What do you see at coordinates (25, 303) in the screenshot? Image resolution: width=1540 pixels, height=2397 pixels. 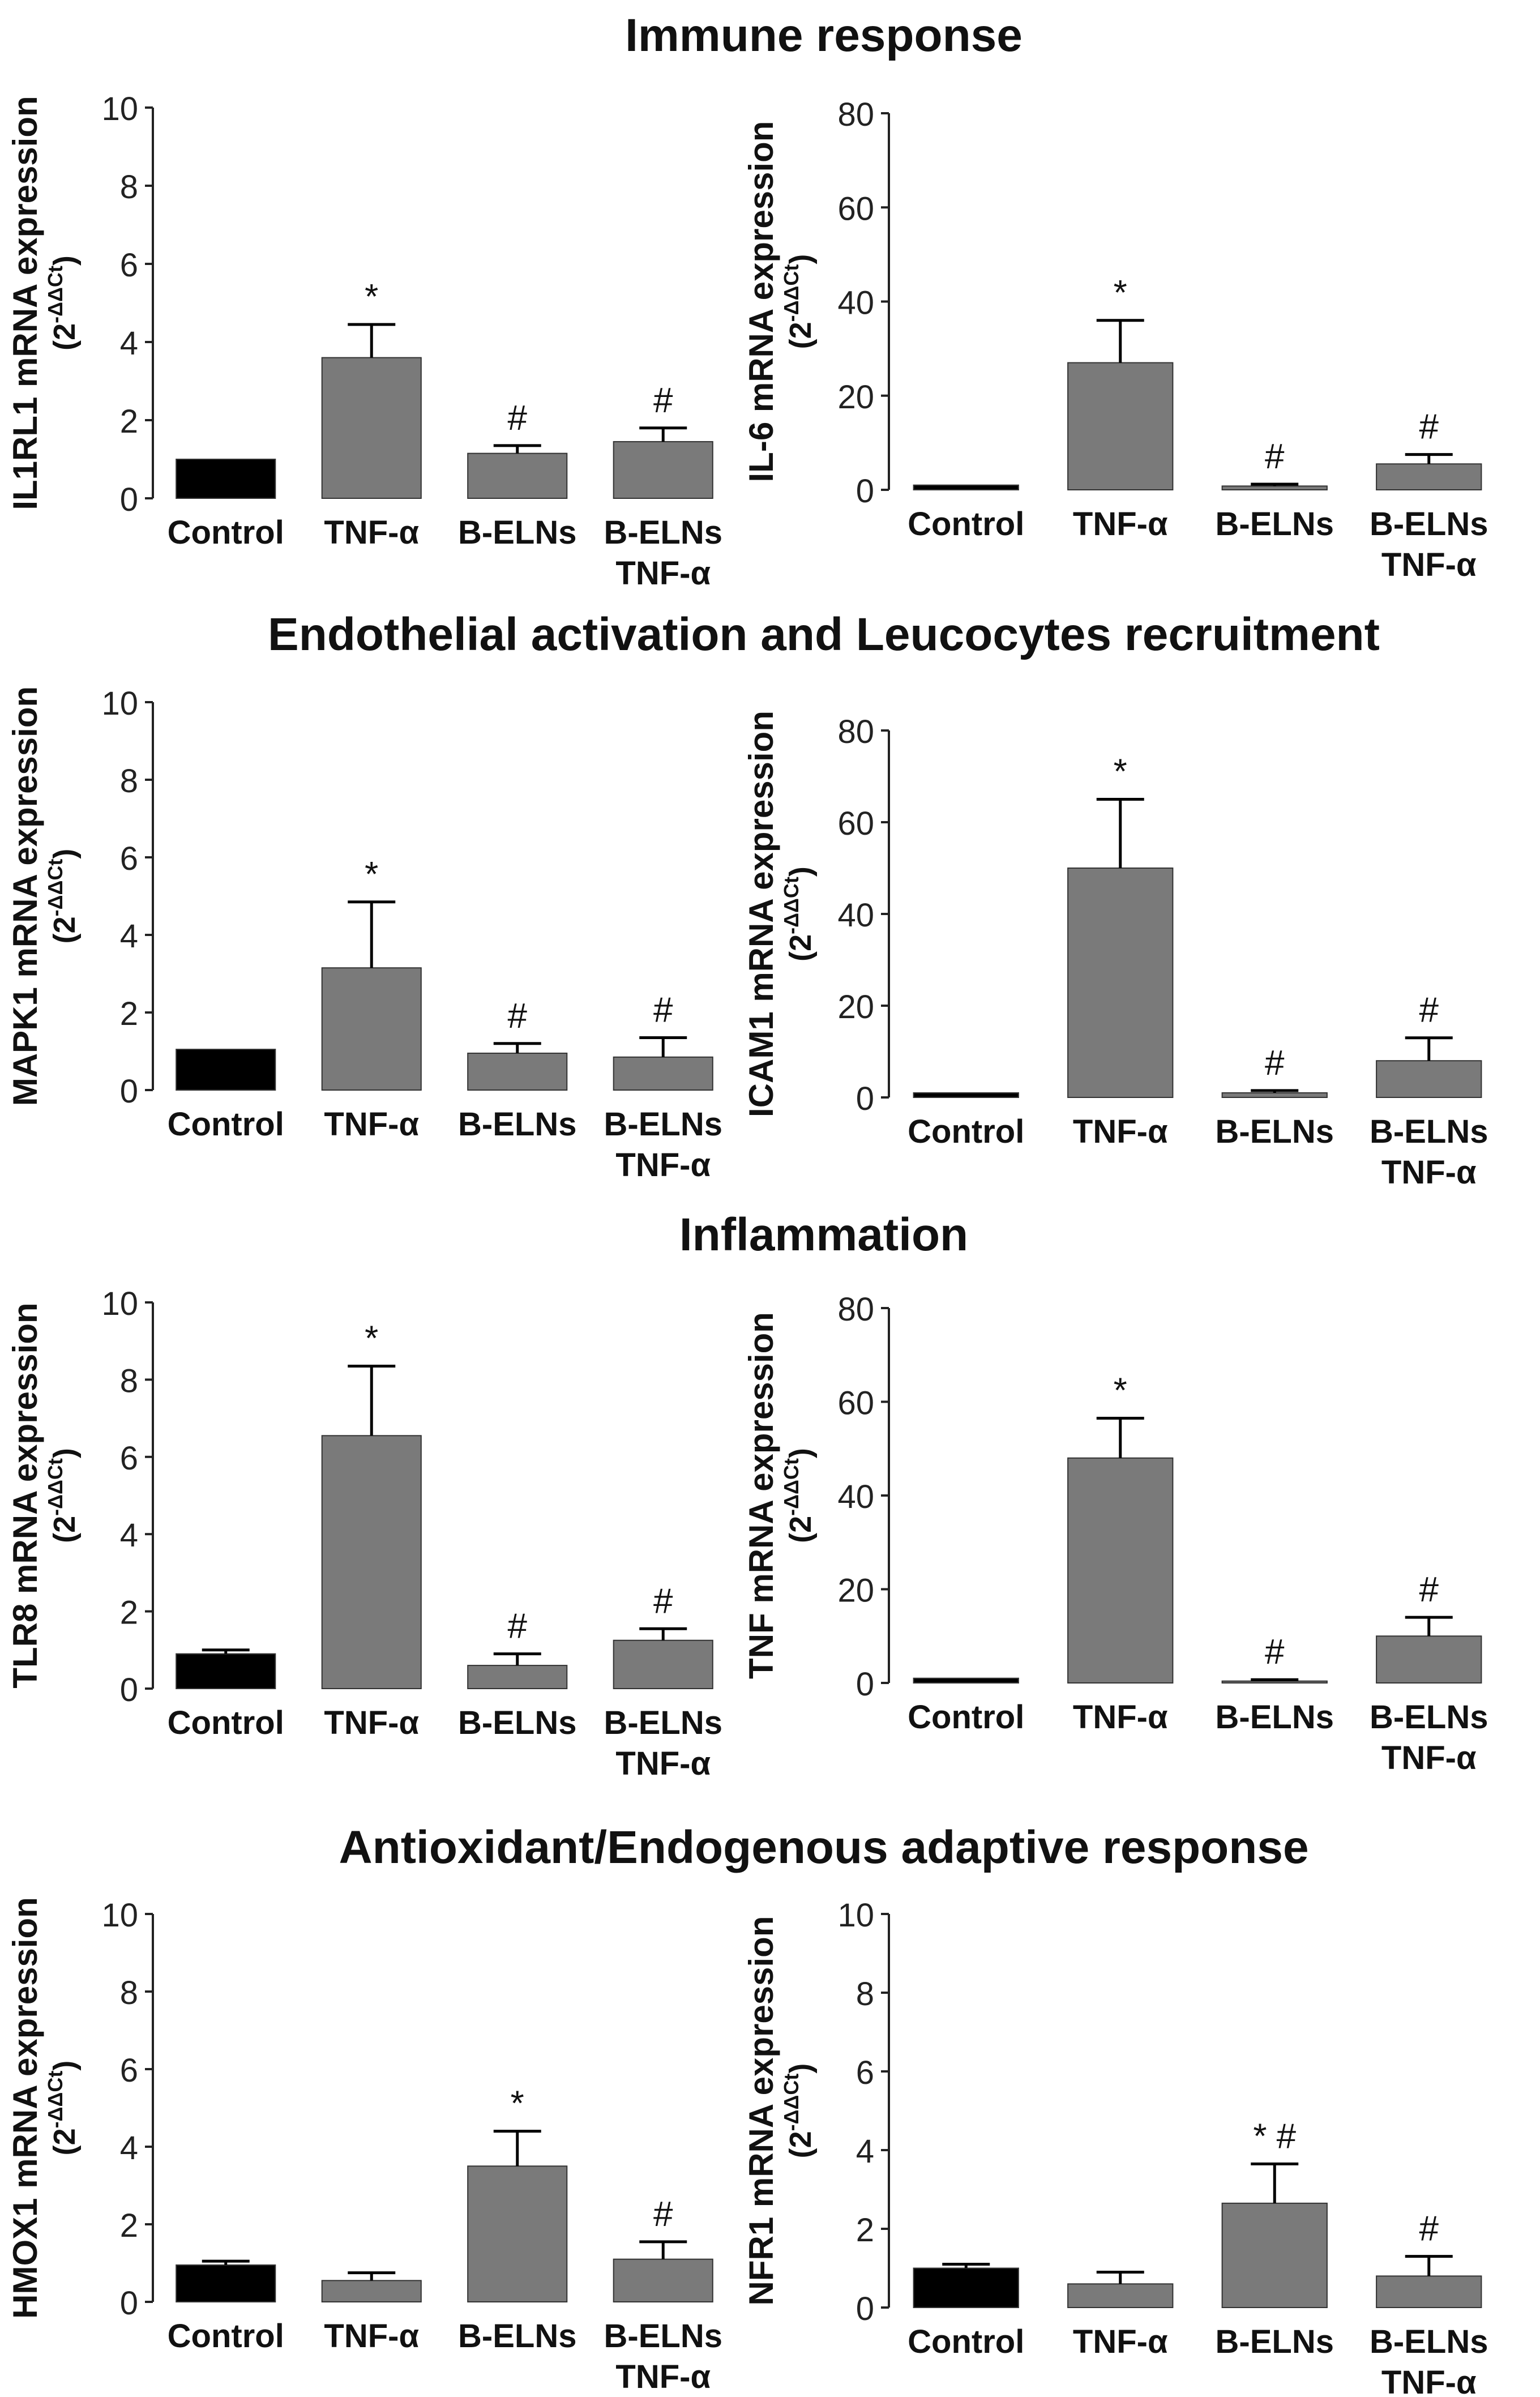 I see `y-axis-title: IL1RL1 mRNA expression` at bounding box center [25, 303].